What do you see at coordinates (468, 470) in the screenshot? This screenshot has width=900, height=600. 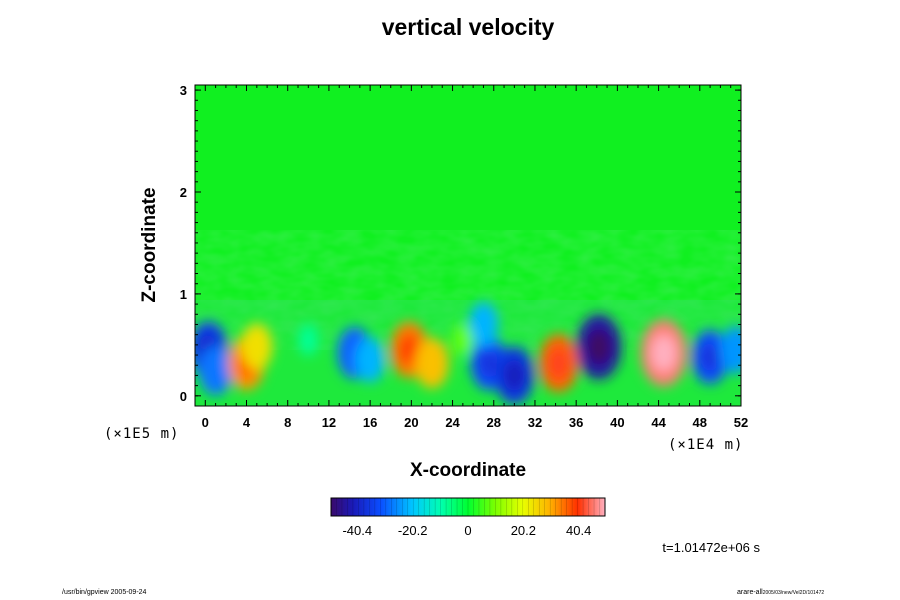 I see `x-axis-label: X-coordinate` at bounding box center [468, 470].